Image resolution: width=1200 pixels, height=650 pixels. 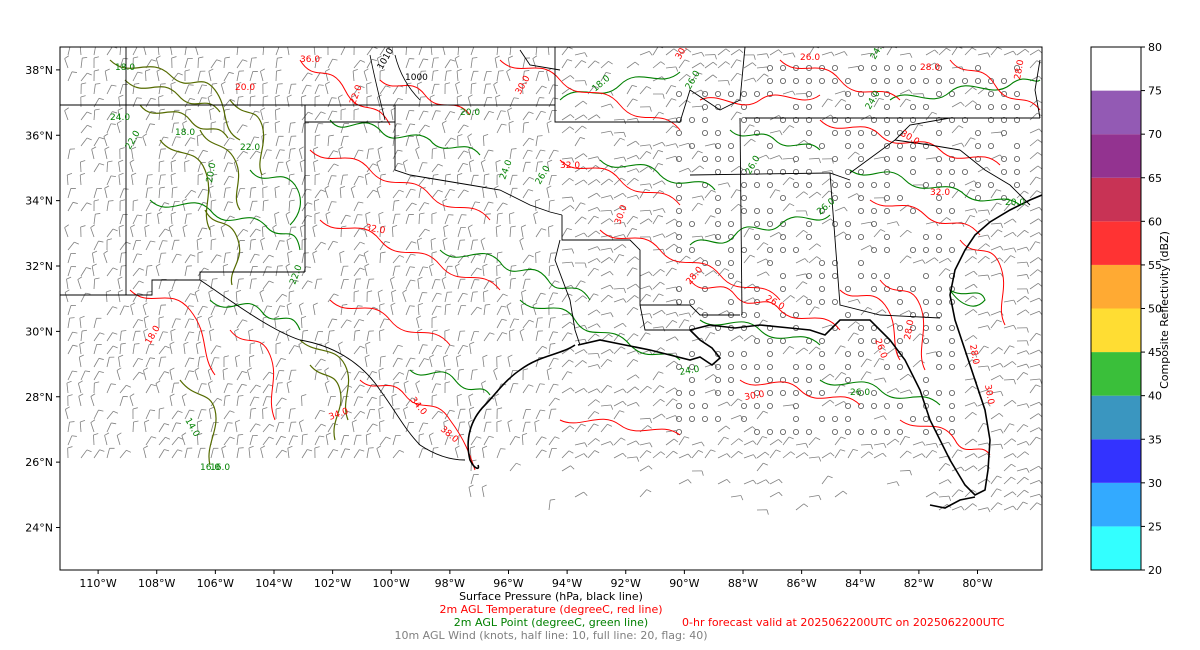 What do you see at coordinates (97, 583) in the screenshot?
I see `lon-tick-label: 110°W` at bounding box center [97, 583].